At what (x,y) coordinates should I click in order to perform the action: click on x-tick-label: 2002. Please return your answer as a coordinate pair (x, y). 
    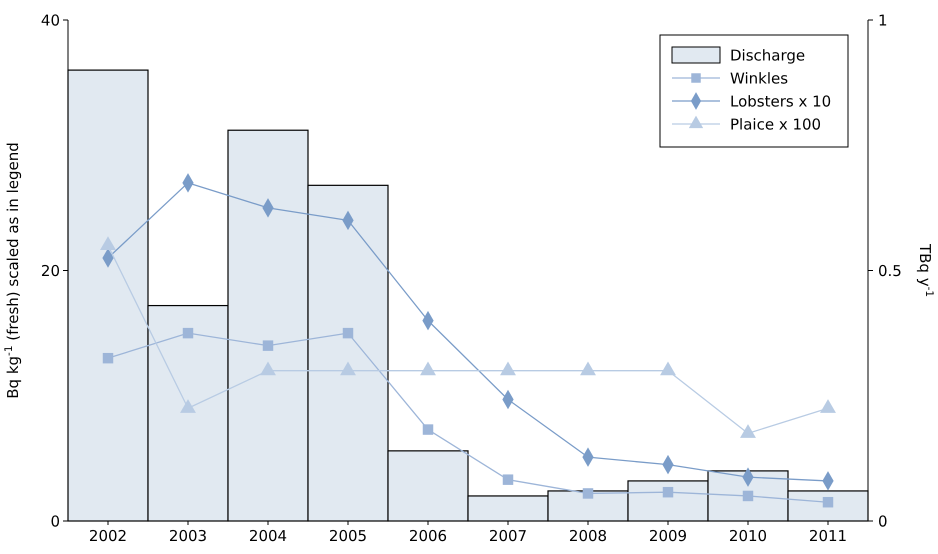
    Looking at the image, I should click on (108, 536).